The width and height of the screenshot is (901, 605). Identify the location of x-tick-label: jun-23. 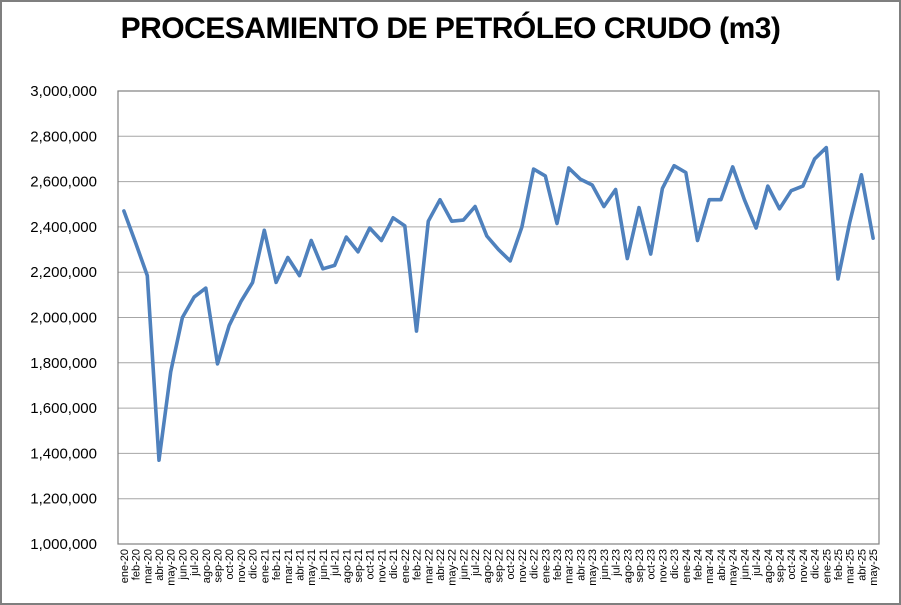
(605, 565).